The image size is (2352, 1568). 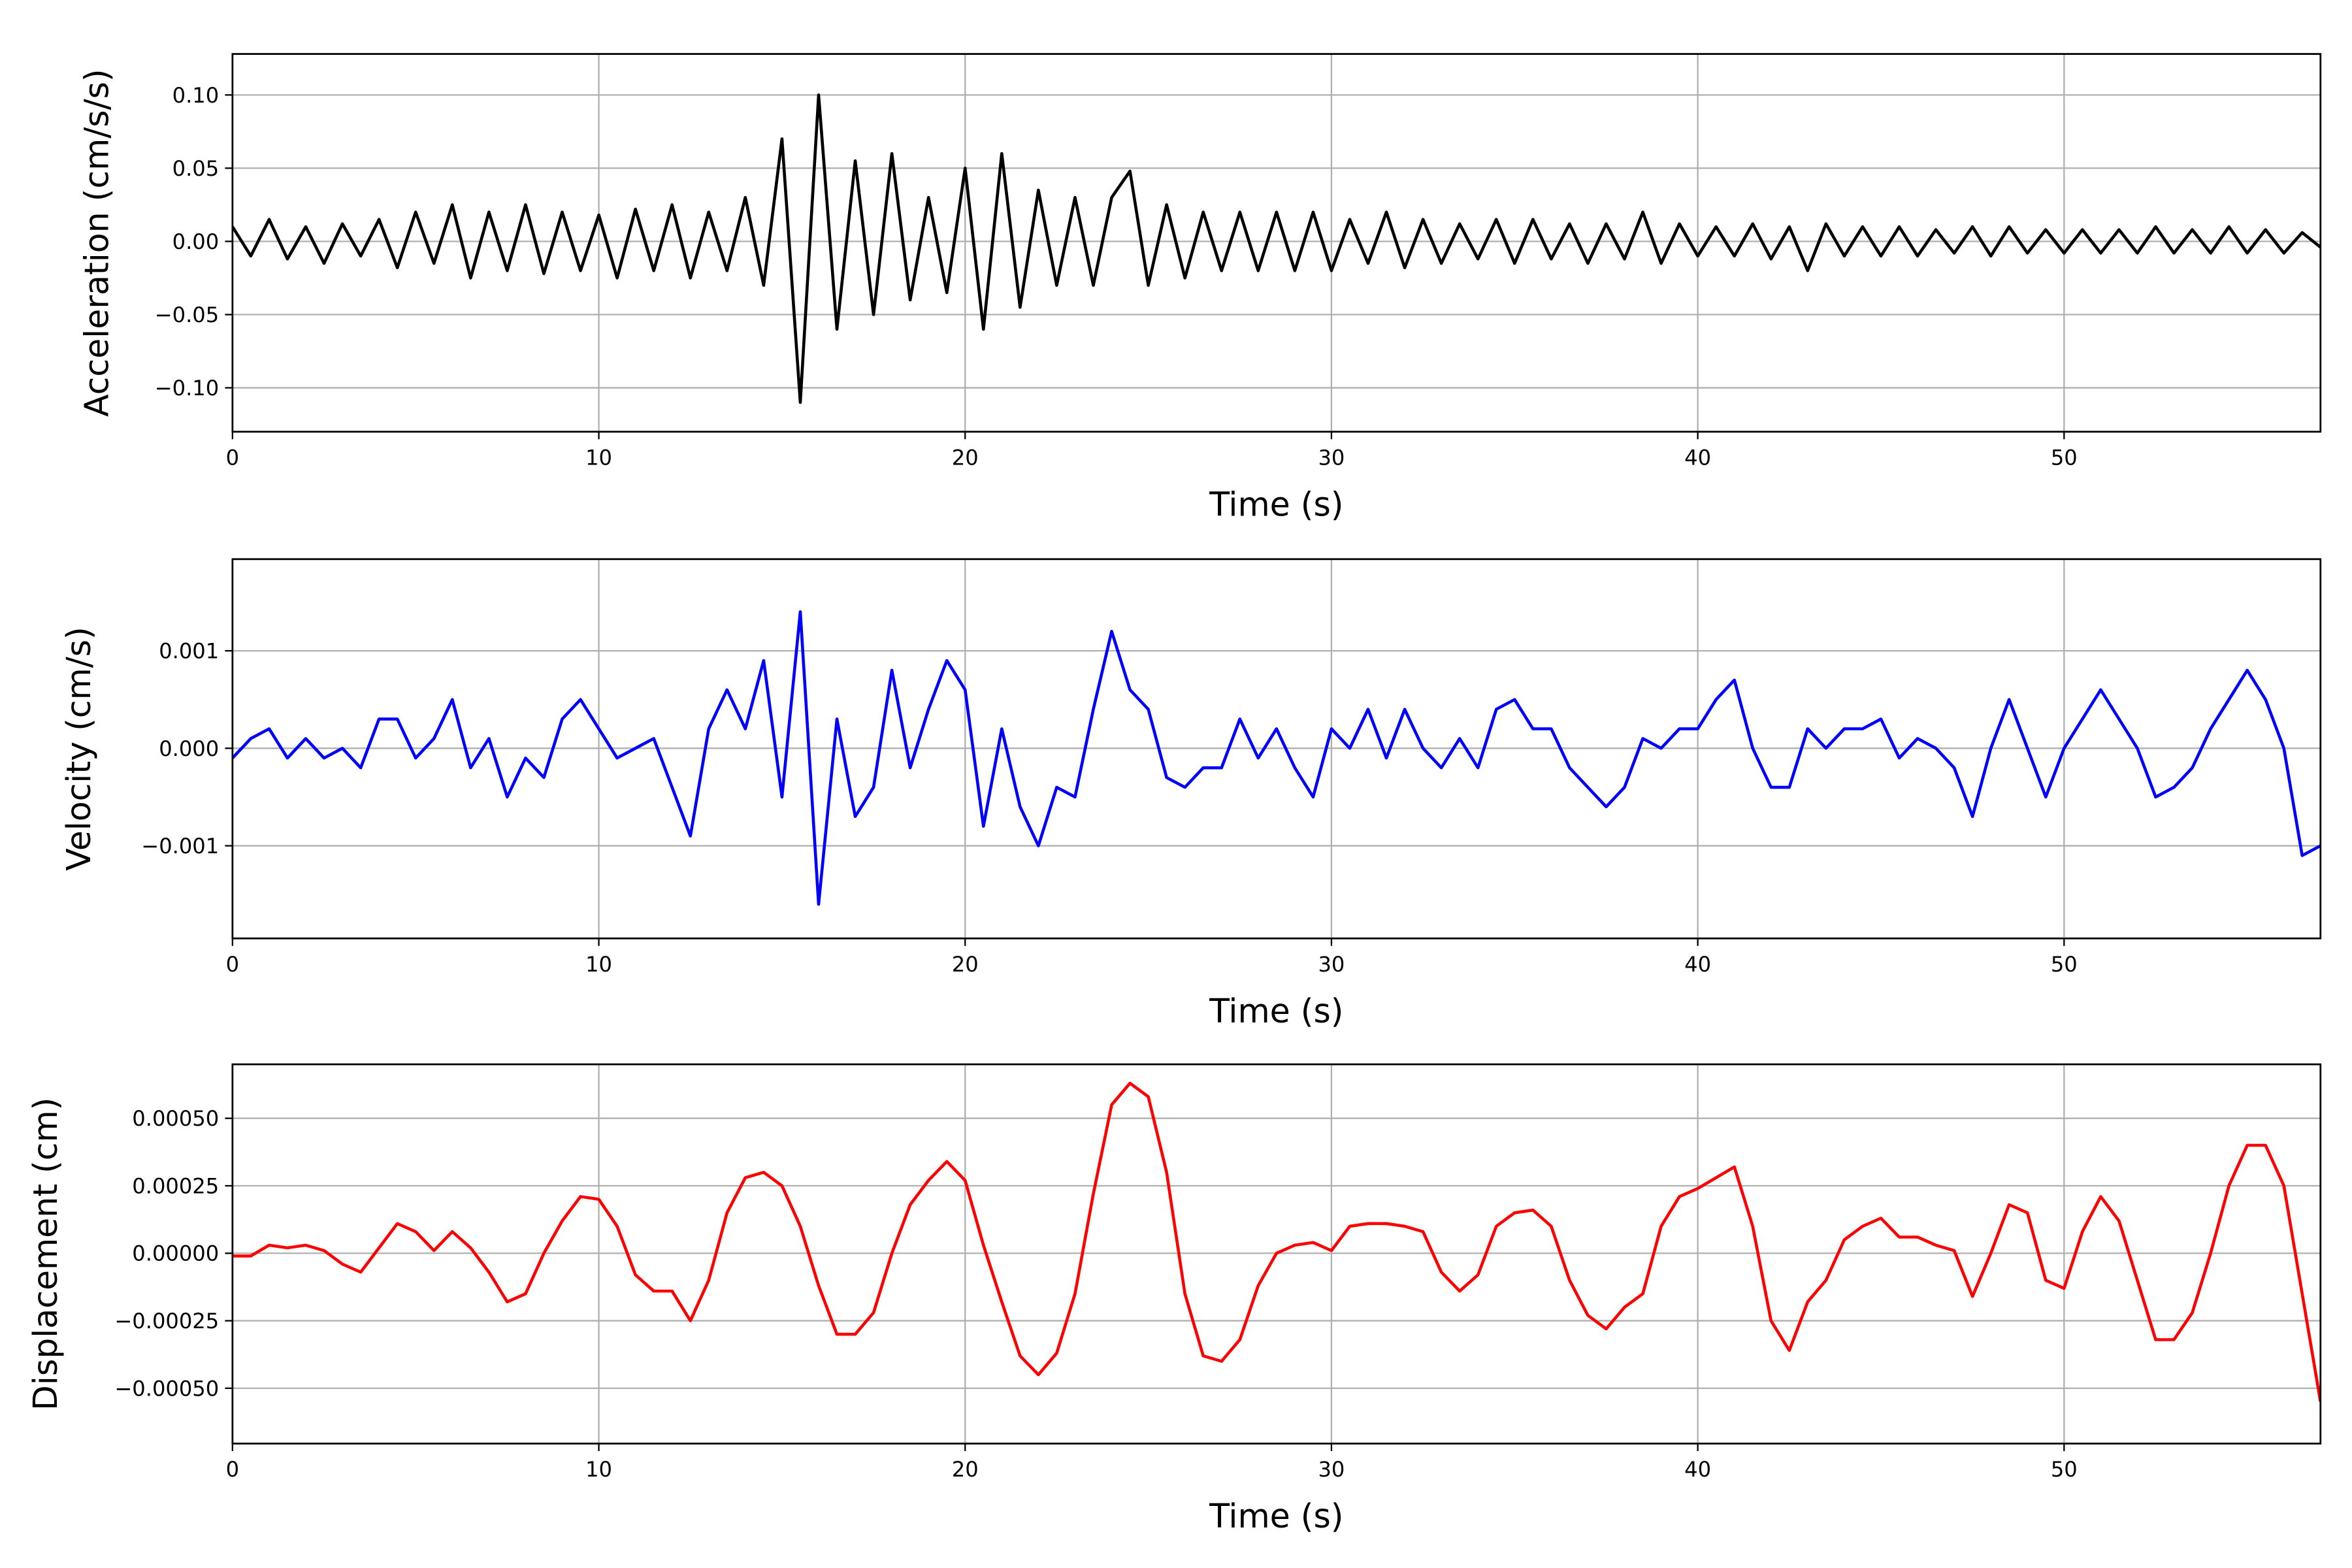 I want to click on y-tick-label: −0.00050, so click(x=166, y=1388).